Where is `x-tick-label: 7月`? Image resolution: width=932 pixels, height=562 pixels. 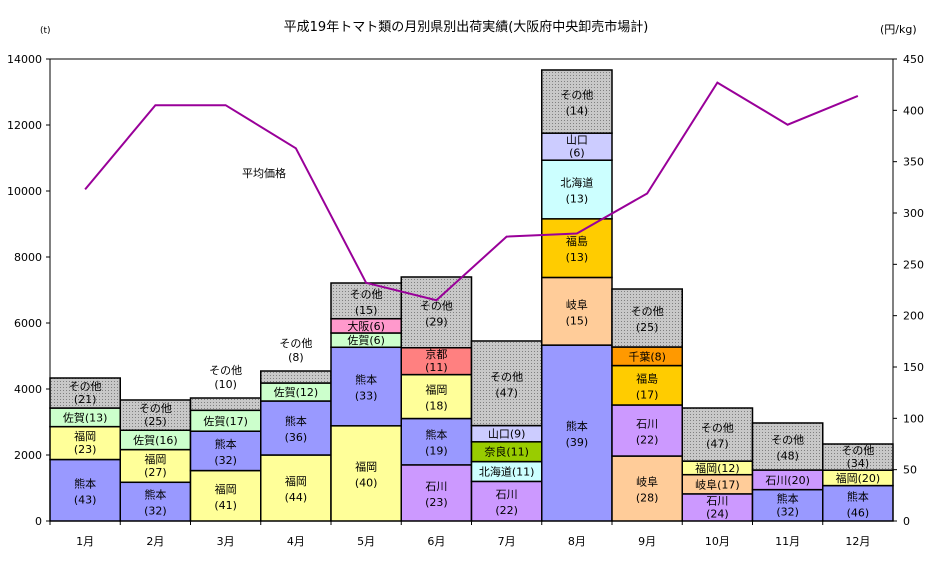
x-tick-label: 7月 is located at coordinates (507, 541).